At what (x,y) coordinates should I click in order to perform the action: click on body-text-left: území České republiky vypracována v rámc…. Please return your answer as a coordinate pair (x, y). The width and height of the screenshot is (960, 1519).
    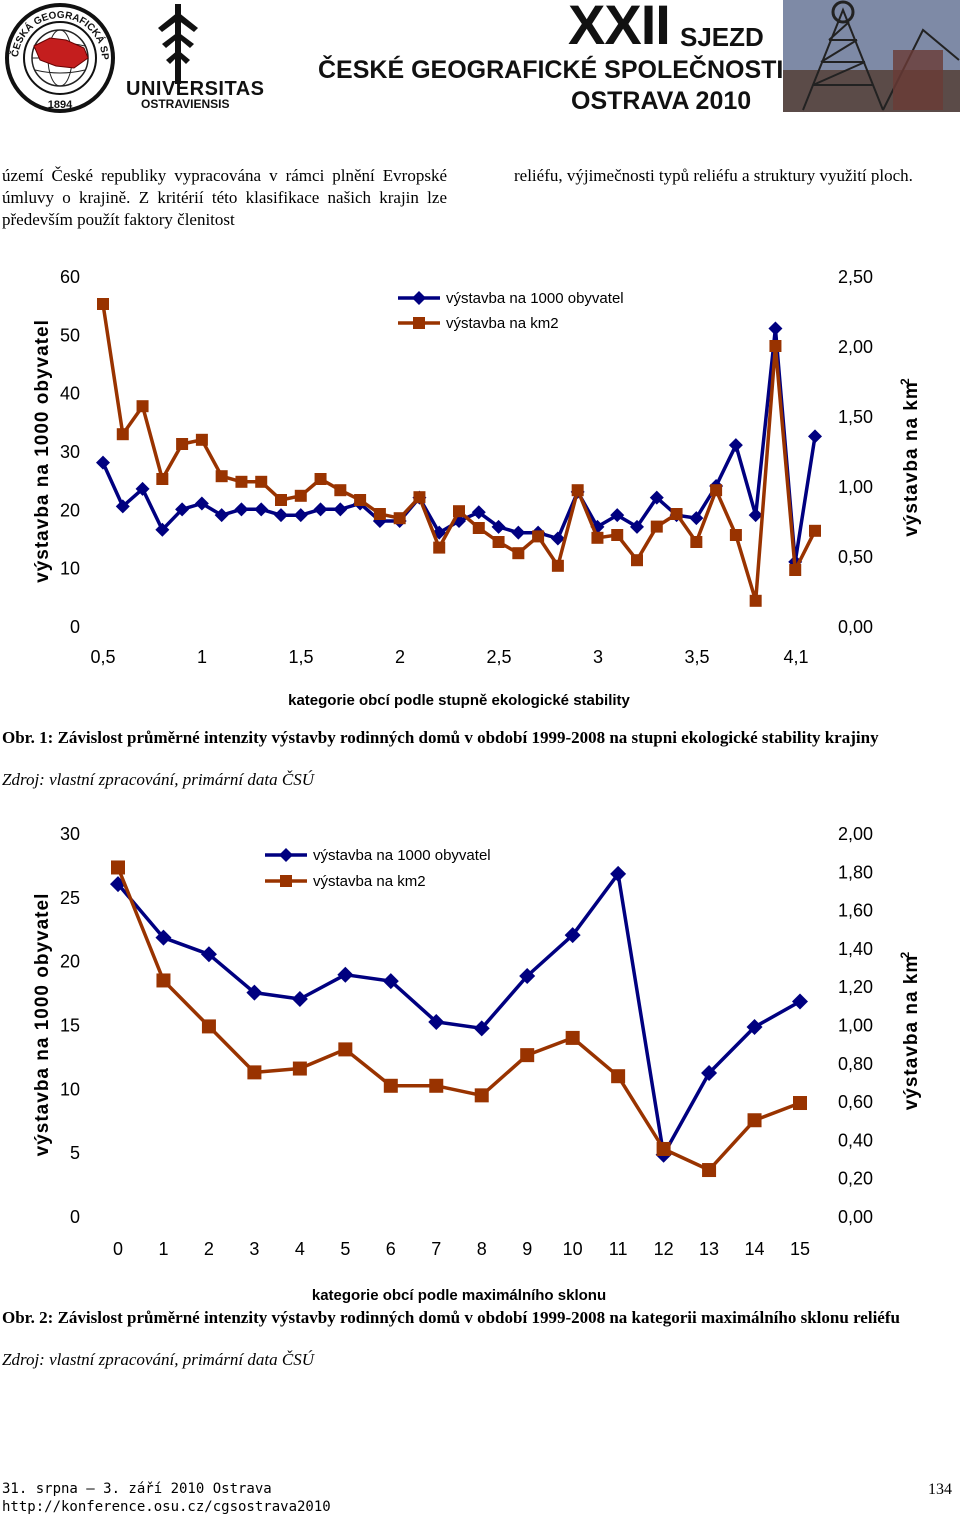
    Looking at the image, I should click on (224, 197).